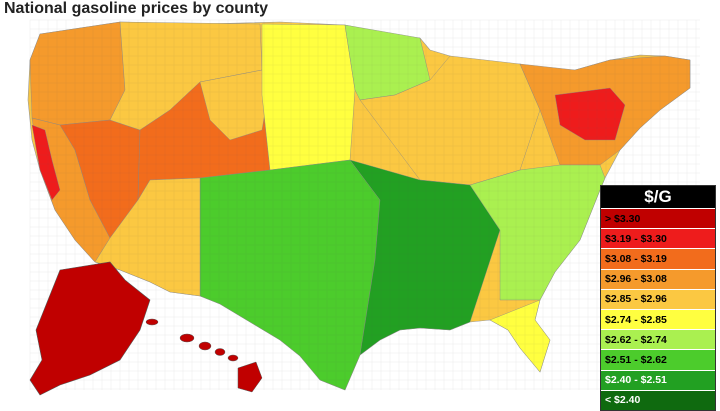 The image size is (720, 411). I want to click on legend-label: $2.40 - $2.51, so click(658, 380).